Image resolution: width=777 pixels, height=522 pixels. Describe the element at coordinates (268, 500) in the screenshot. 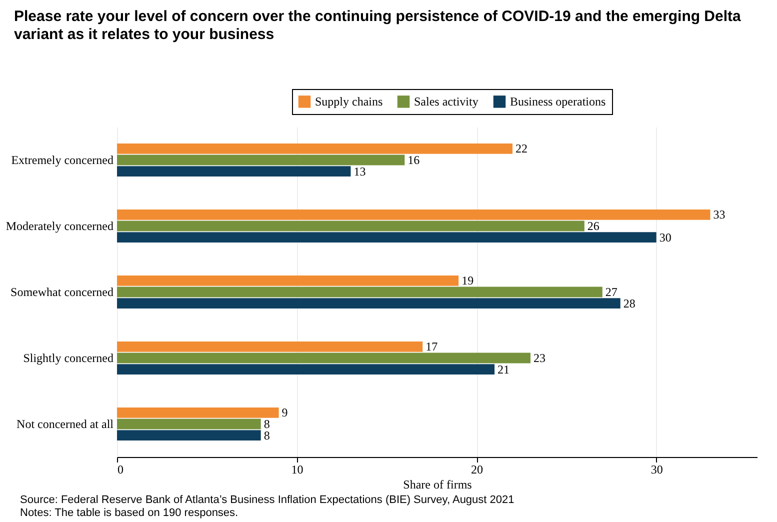

I see `source-note: Source: Federal Reserve Bank of Atlanta’s Business Inflation Expectations (BIE) Survey, August 2021` at that location.